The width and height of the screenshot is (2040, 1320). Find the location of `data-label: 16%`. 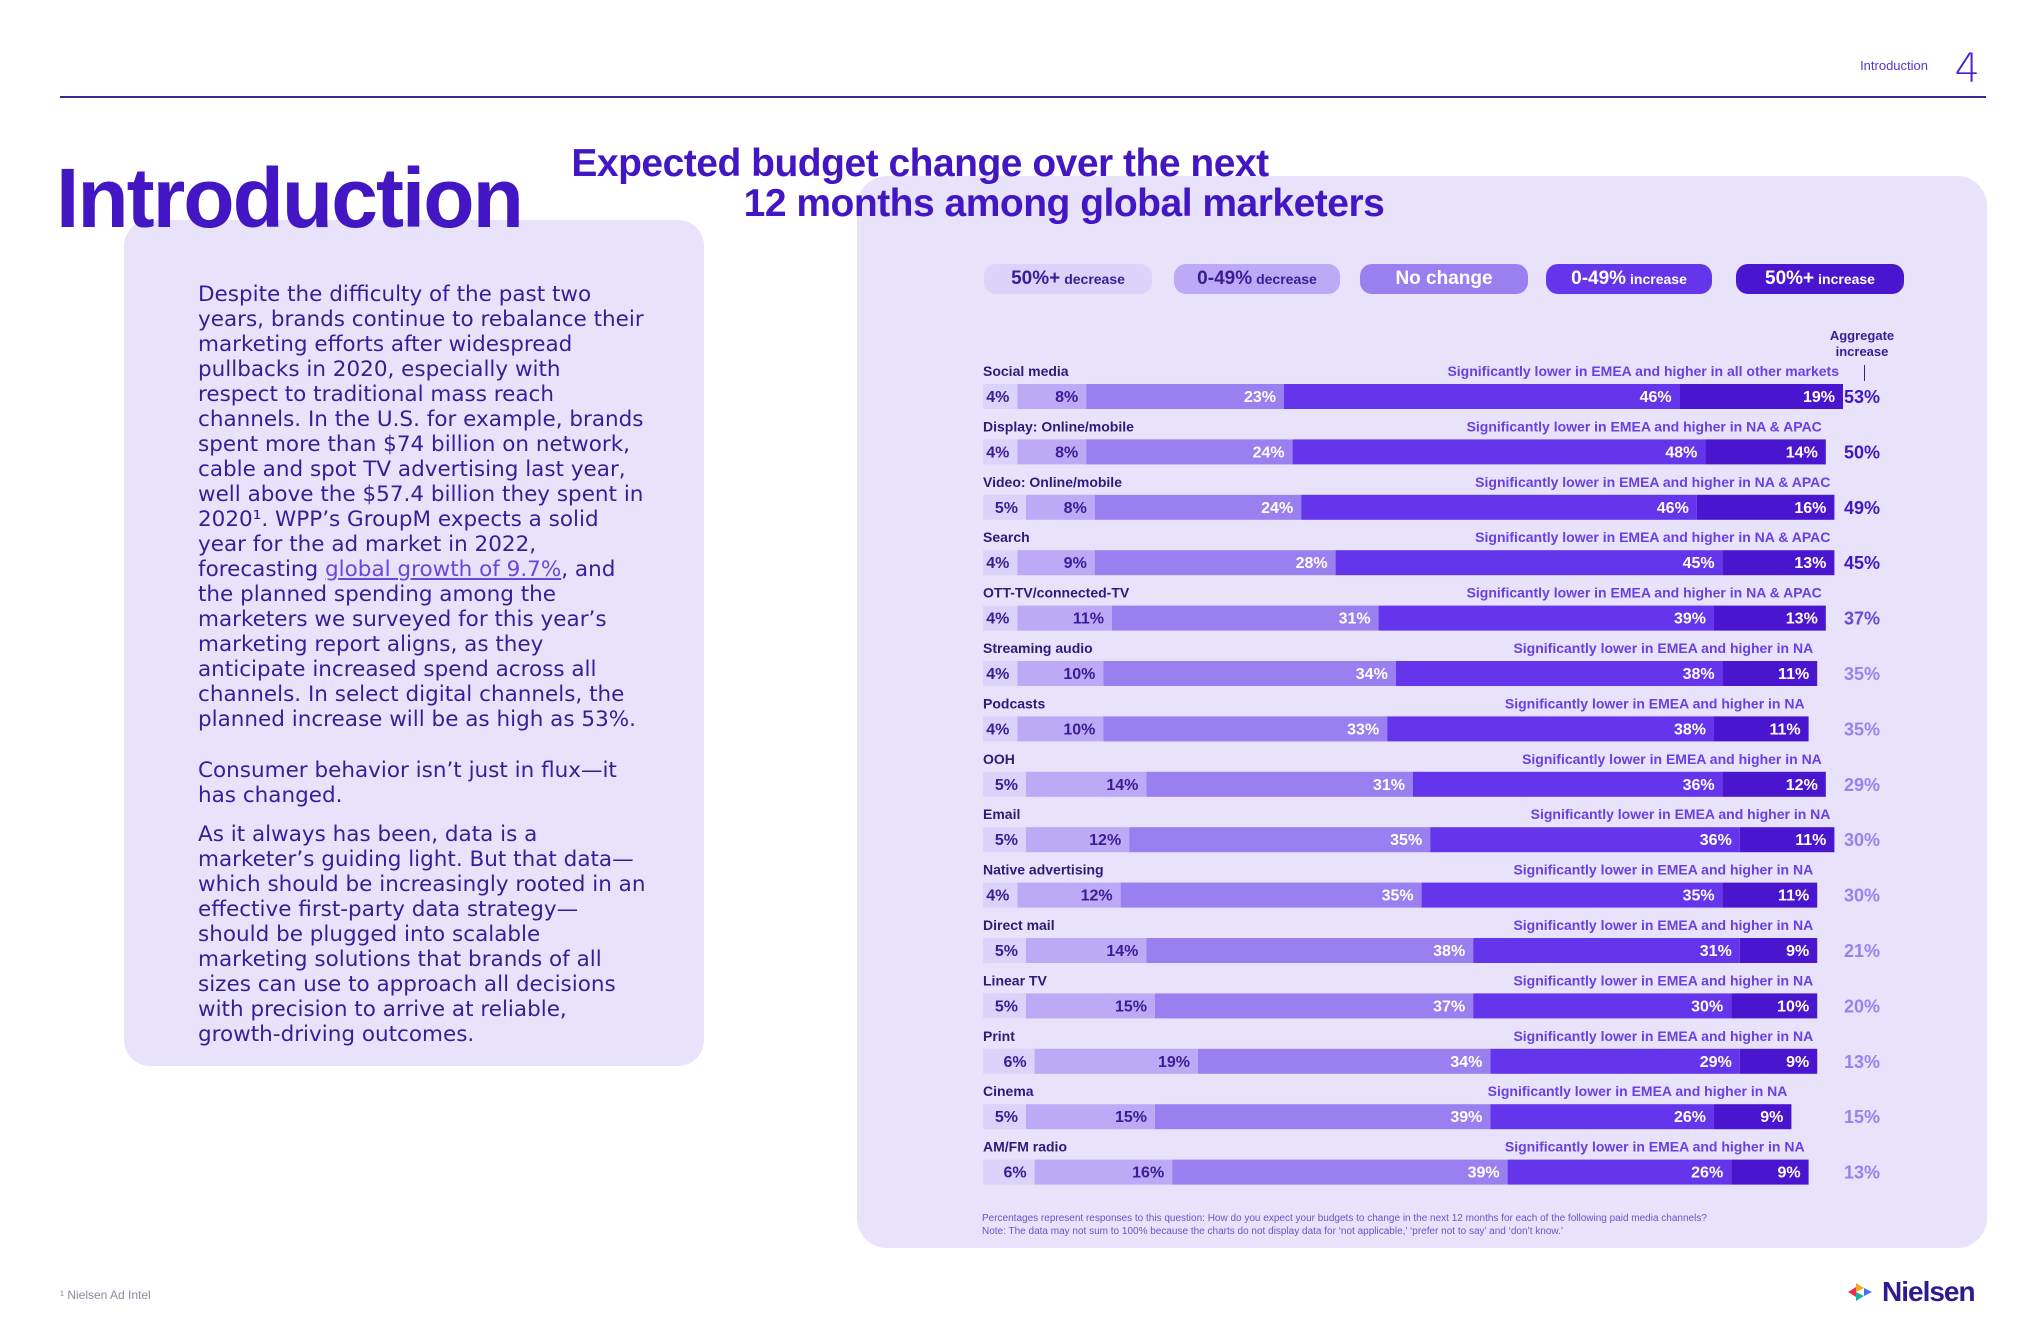

data-label: 16% is located at coordinates (1810, 508).